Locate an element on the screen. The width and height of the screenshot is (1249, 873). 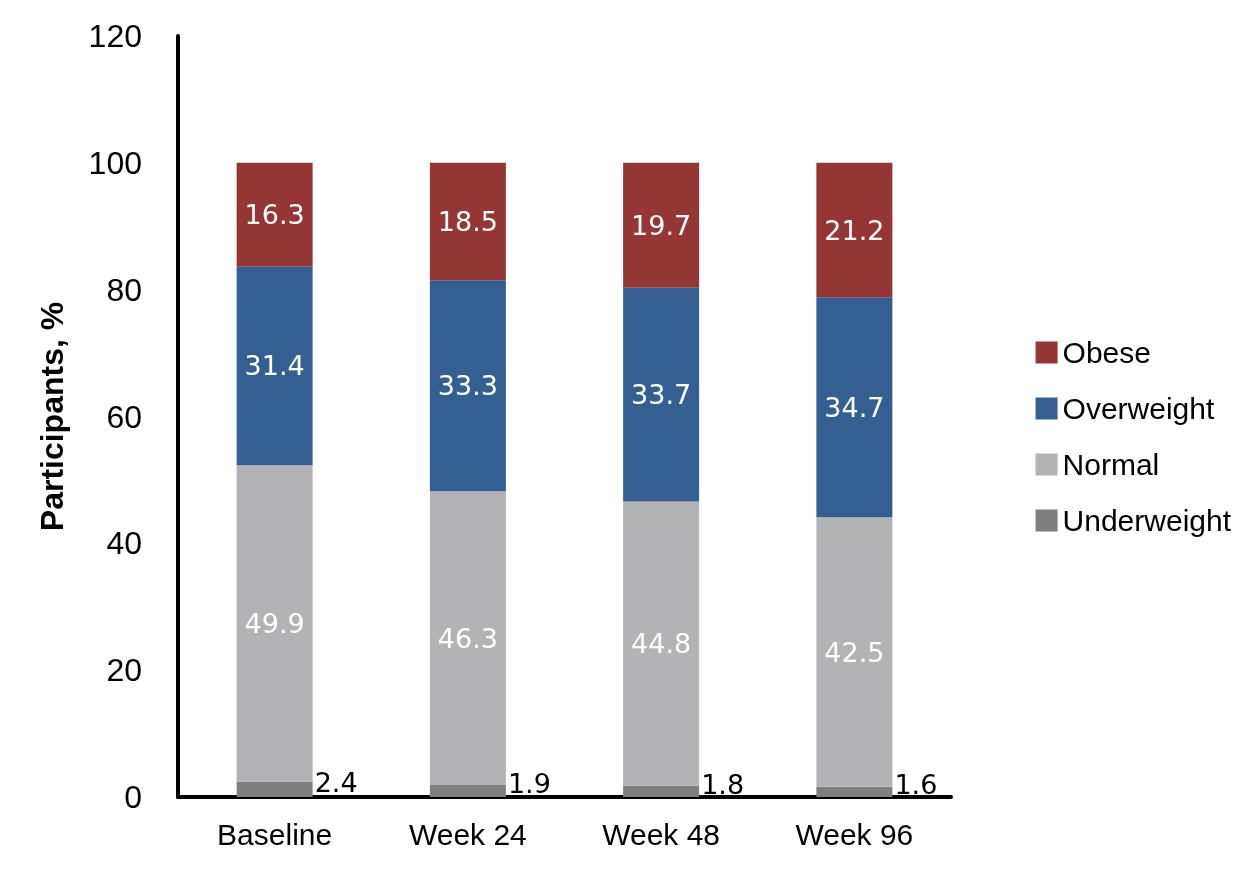
data-label: 21.2 is located at coordinates (854, 230).